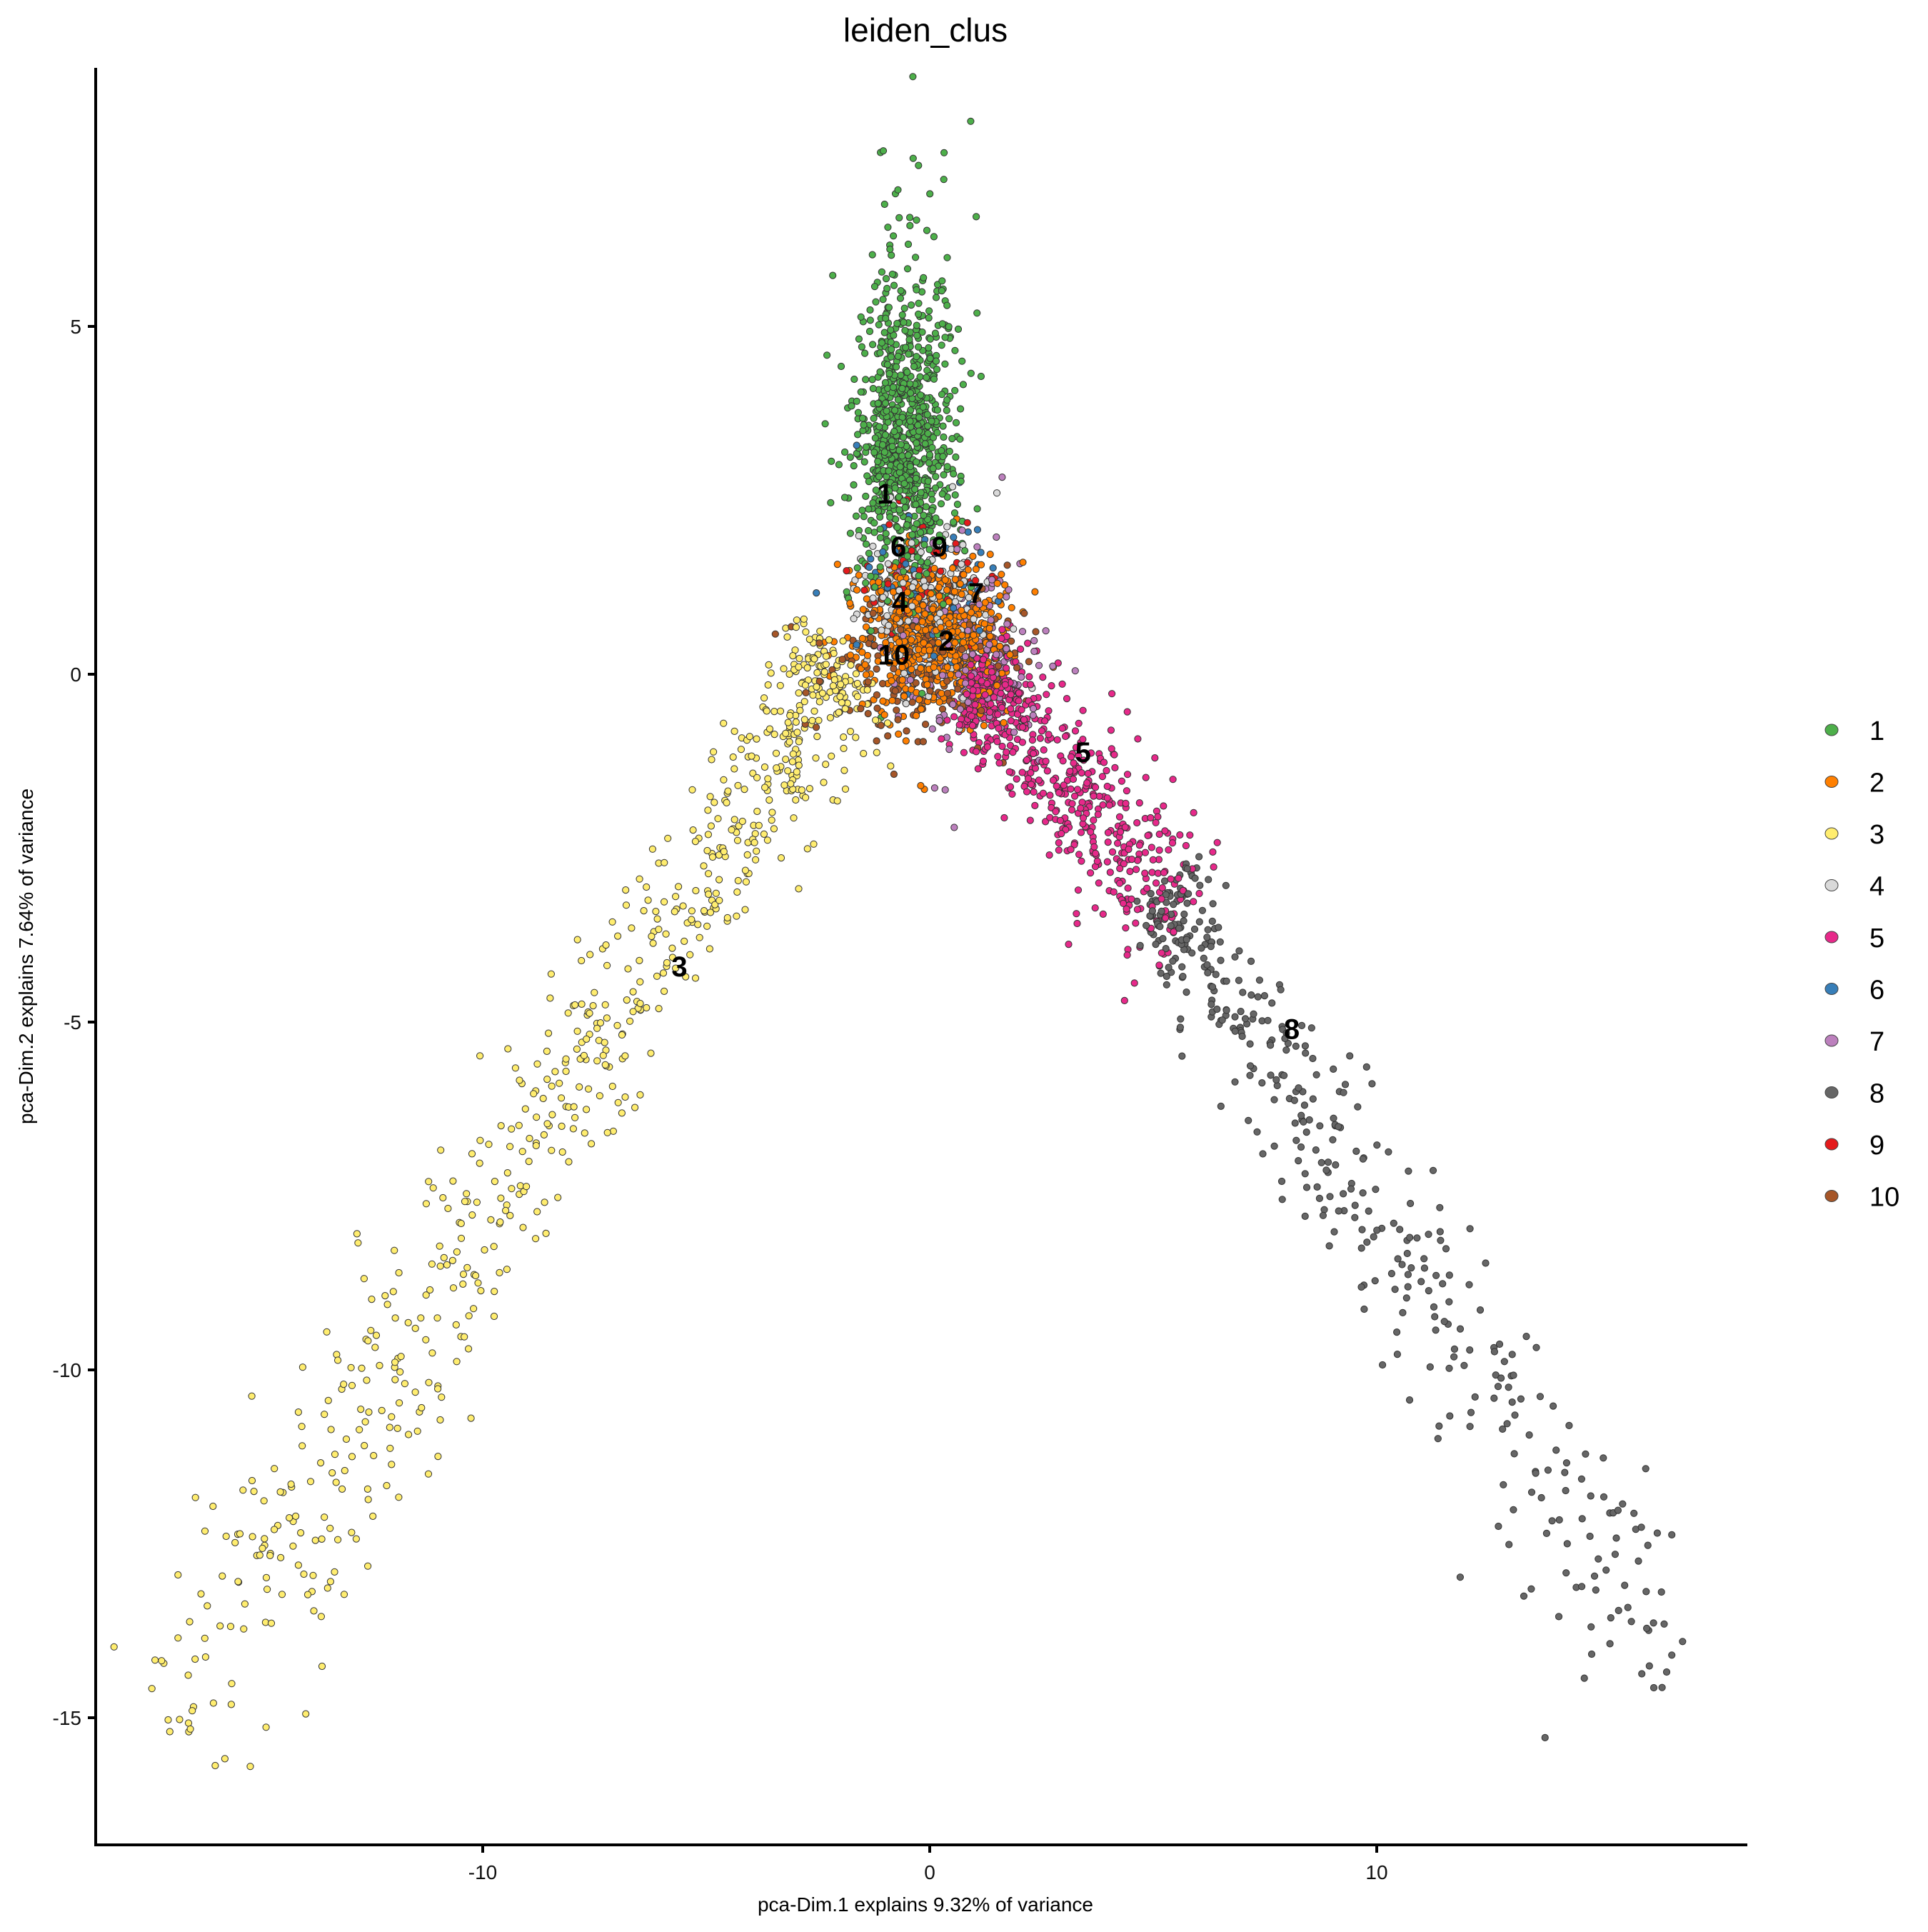 The height and width of the screenshot is (1932, 1928). I want to click on cluster-label: 2, so click(946, 641).